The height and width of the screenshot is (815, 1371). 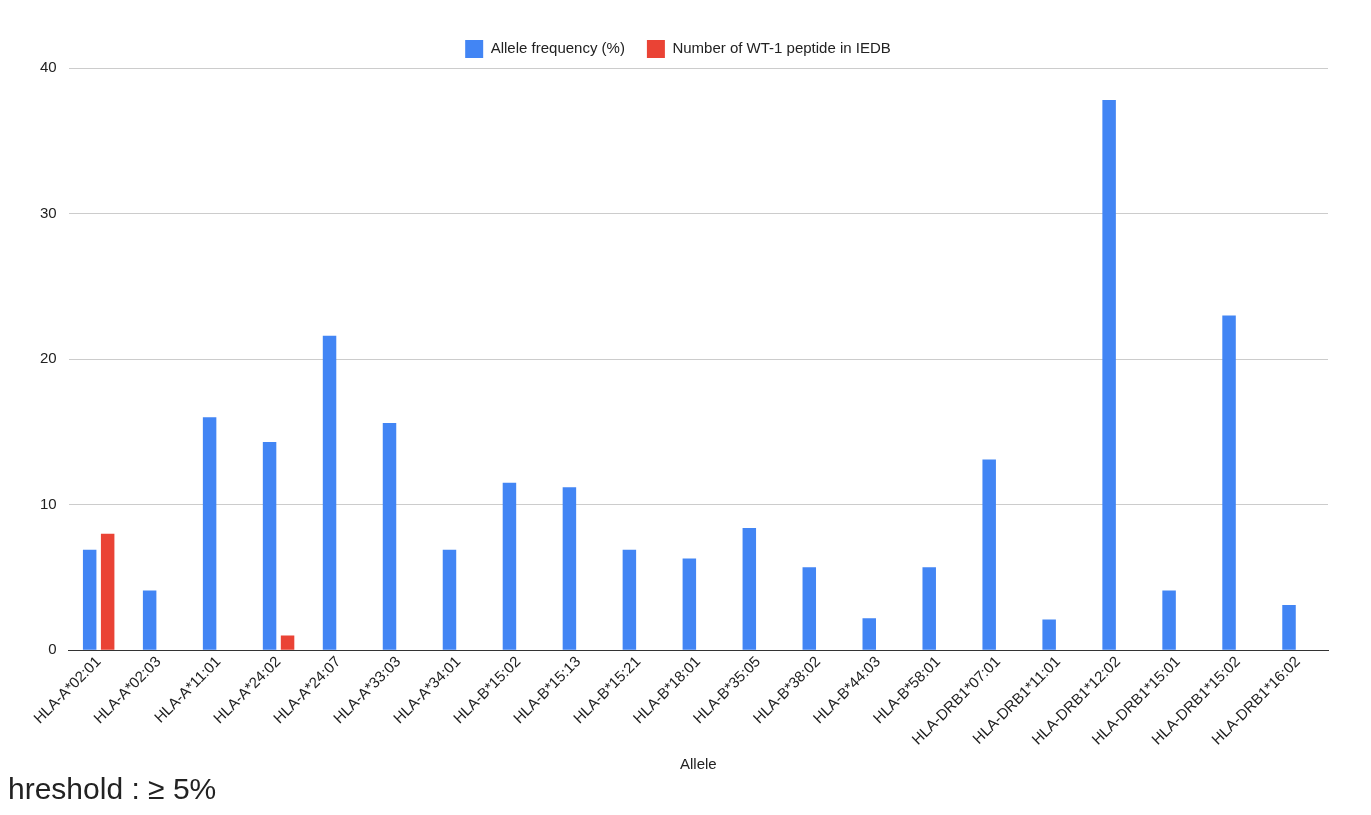 What do you see at coordinates (781, 48) in the screenshot?
I see `legend-label: Number of WT-1 peptide in IEDB` at bounding box center [781, 48].